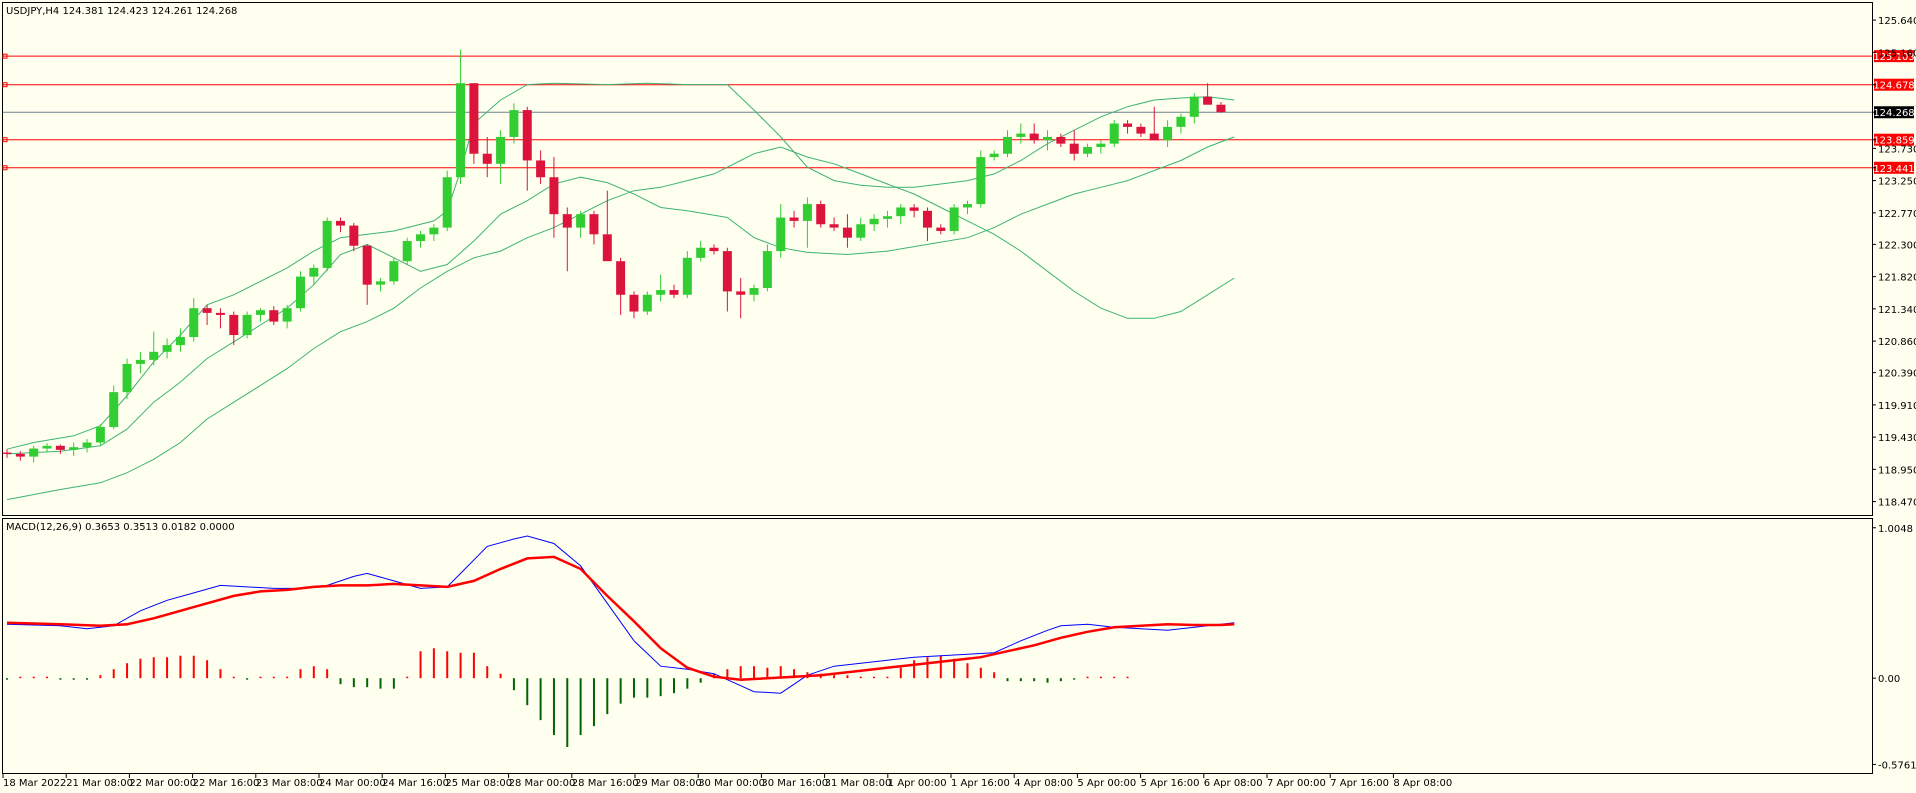  What do you see at coordinates (1889, 679) in the screenshot?
I see `macd-tick-label: 0.00` at bounding box center [1889, 679].